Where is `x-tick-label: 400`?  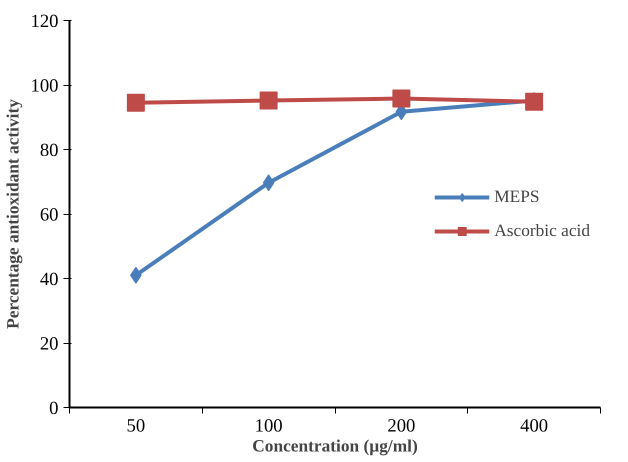
x-tick-label: 400 is located at coordinates (534, 426).